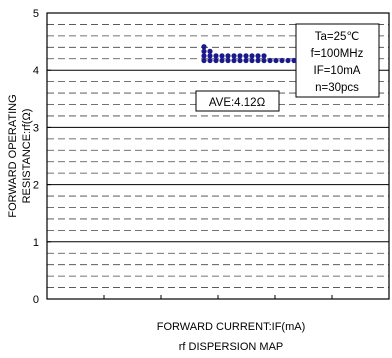  I want to click on average-label: AVE:4.12Ω, so click(237, 103).